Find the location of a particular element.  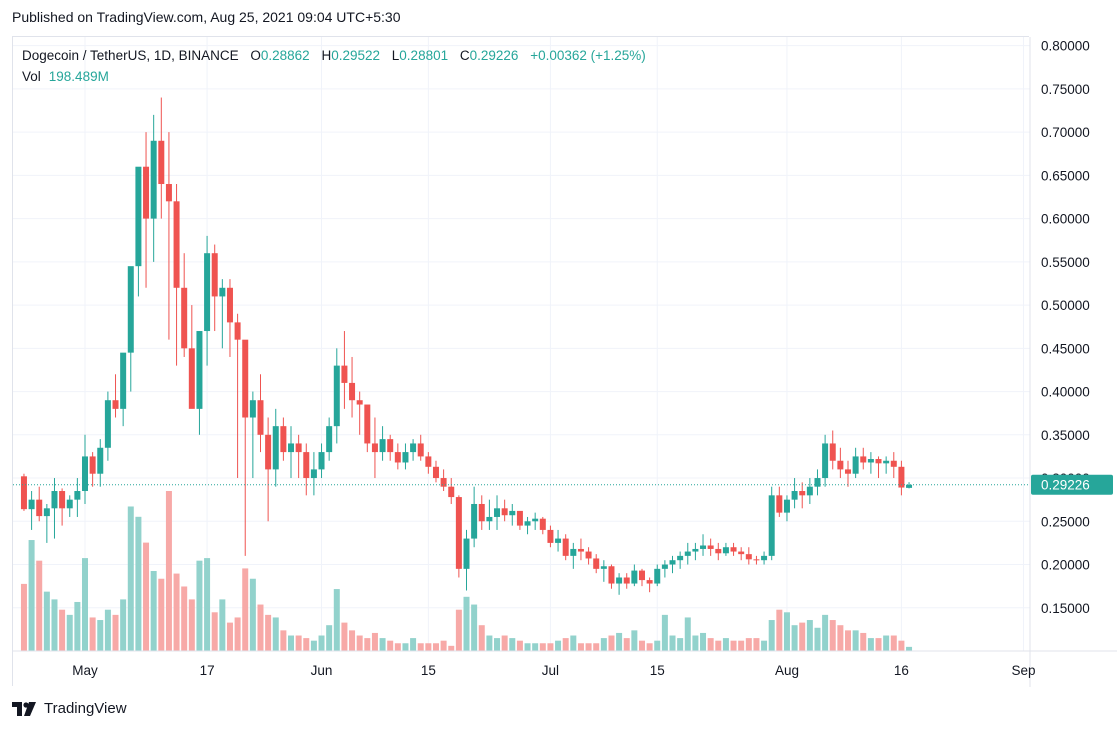

x-tick-label: Aug is located at coordinates (787, 670).